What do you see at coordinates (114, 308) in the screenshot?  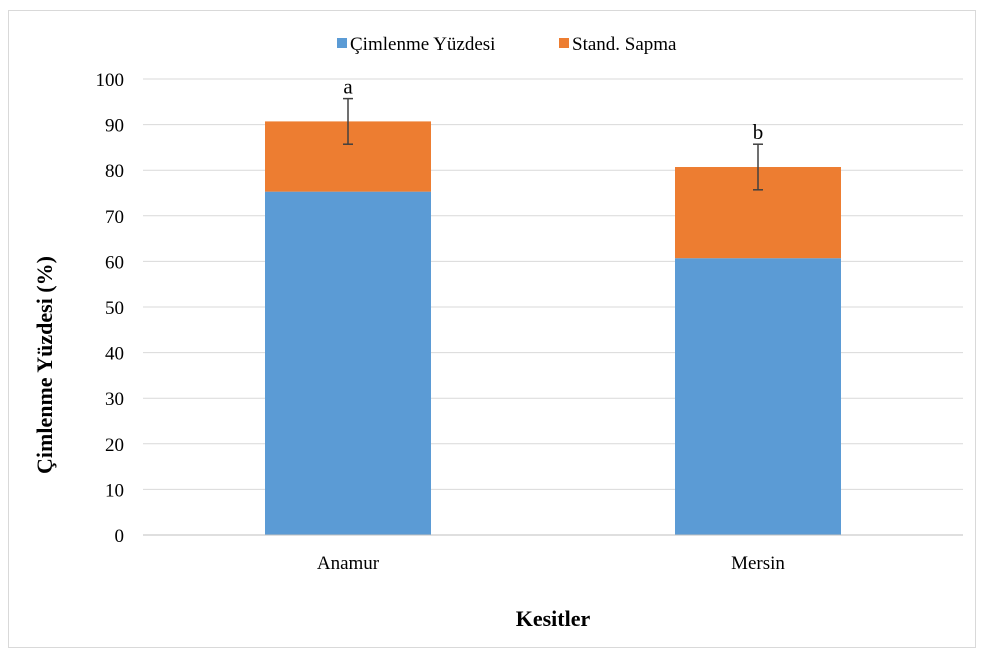 I see `y-tick-label: 50` at bounding box center [114, 308].